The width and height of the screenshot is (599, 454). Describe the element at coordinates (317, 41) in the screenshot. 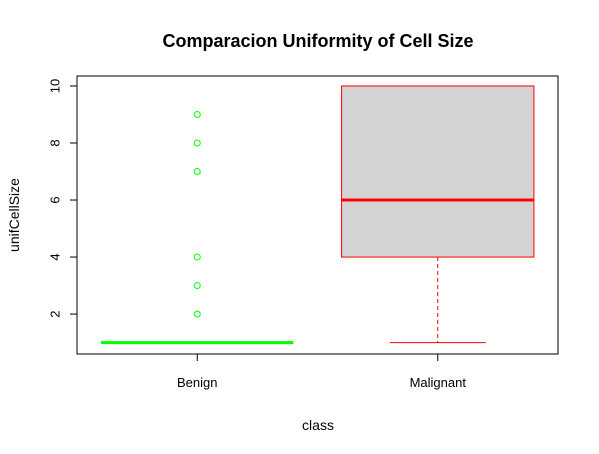

I see `chart-title: Comparacion Uniformity of Cell Size` at that location.